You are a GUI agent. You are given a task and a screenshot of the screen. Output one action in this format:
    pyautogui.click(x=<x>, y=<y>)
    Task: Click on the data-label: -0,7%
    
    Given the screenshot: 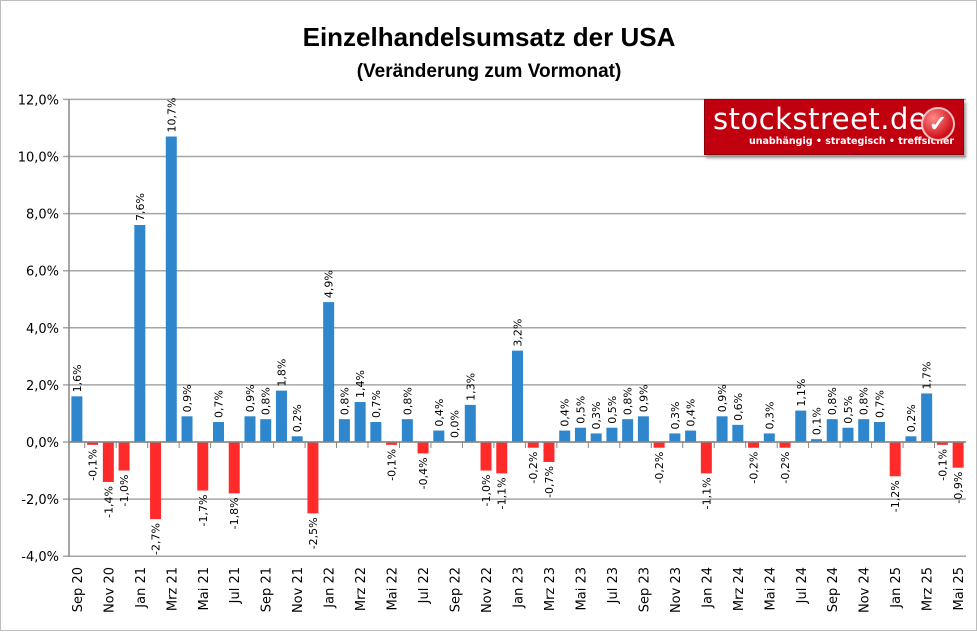 What is the action you would take?
    pyautogui.click(x=549, y=482)
    